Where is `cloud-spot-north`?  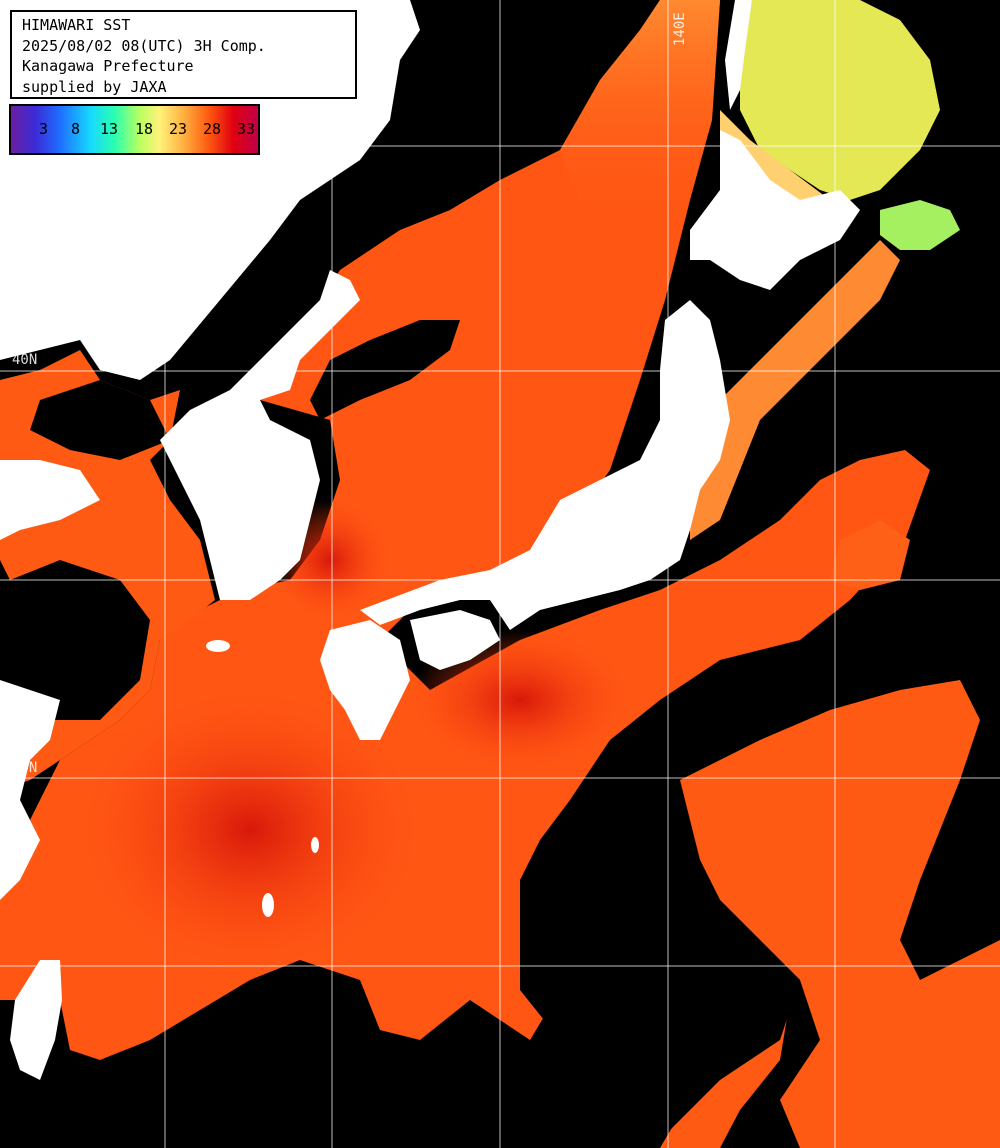 cloud-spot-north is located at coordinates (412, 145).